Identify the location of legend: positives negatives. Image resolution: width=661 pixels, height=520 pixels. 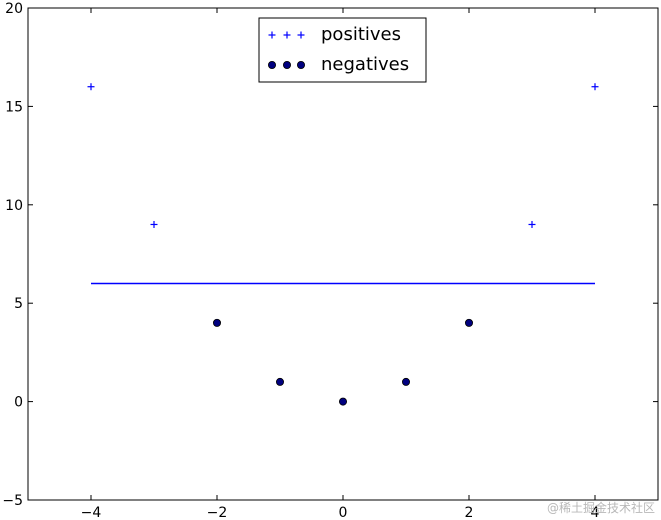
(342, 50).